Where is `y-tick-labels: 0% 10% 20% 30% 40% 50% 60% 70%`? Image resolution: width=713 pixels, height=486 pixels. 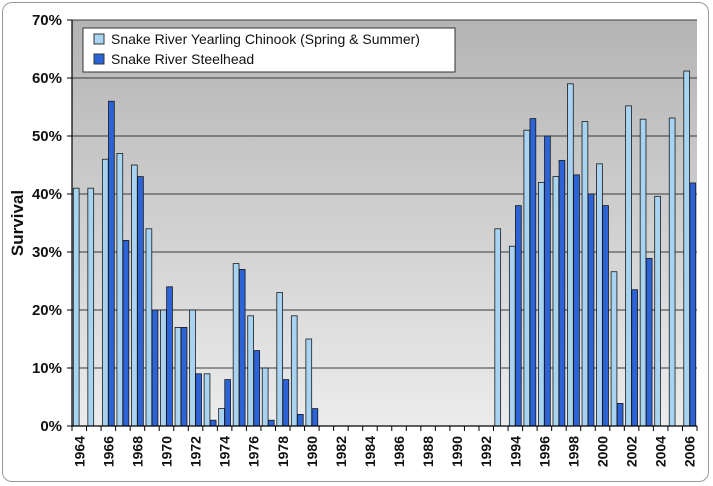
y-tick-labels: 0% 10% 20% 30% 40% 50% 60% 70% is located at coordinates (47, 223).